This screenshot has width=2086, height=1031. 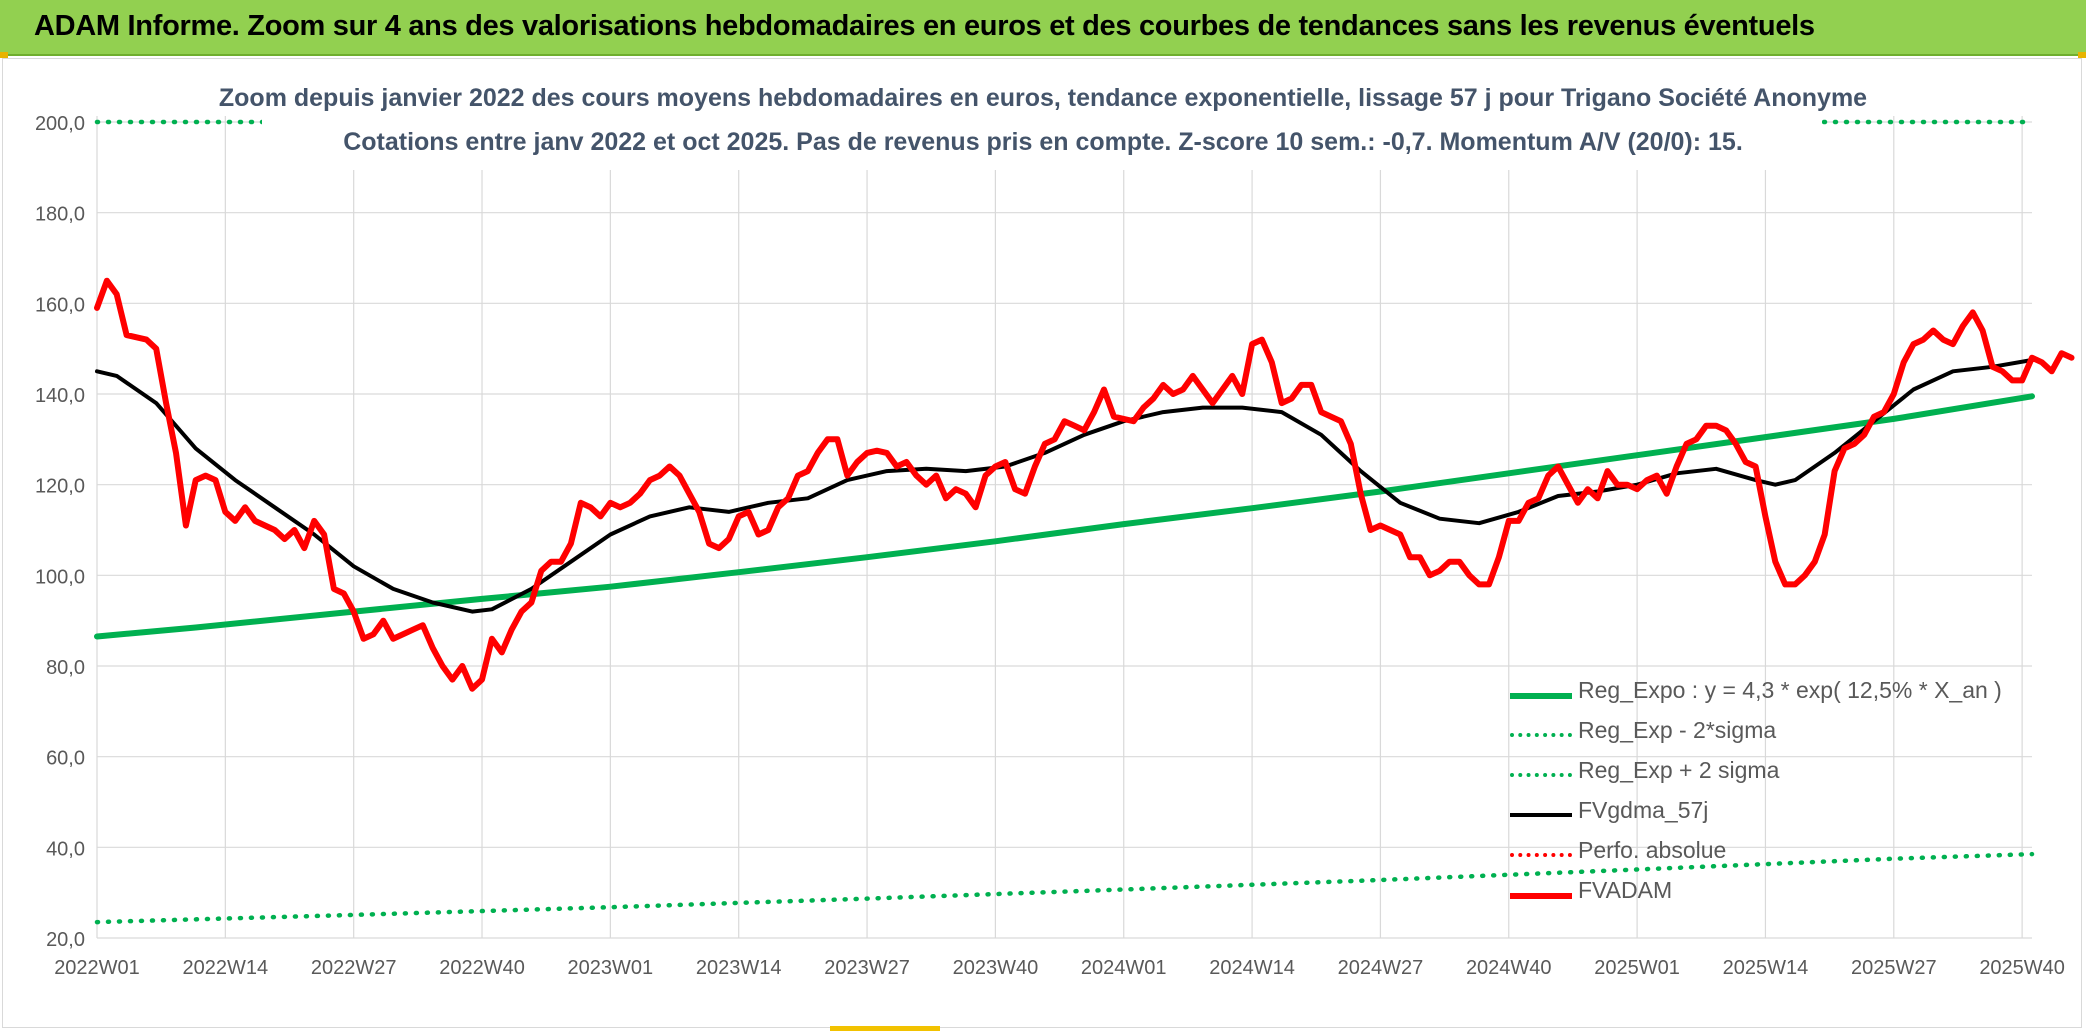 I want to click on legend-item: Reg_Exp + 2 sigma, so click(x=1770, y=775).